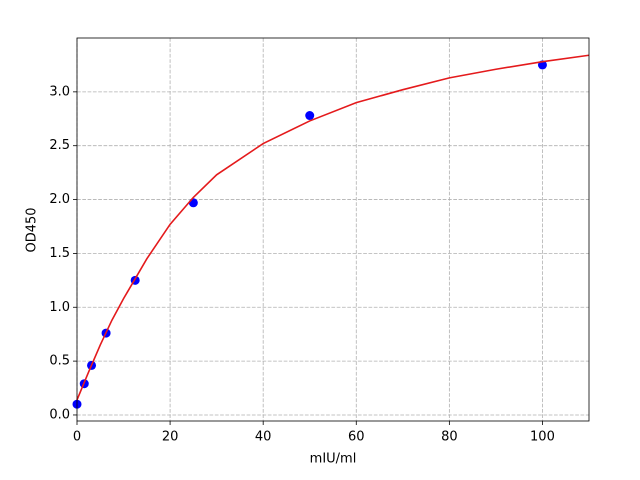  I want to click on x-tick-label: 40, so click(263, 437).